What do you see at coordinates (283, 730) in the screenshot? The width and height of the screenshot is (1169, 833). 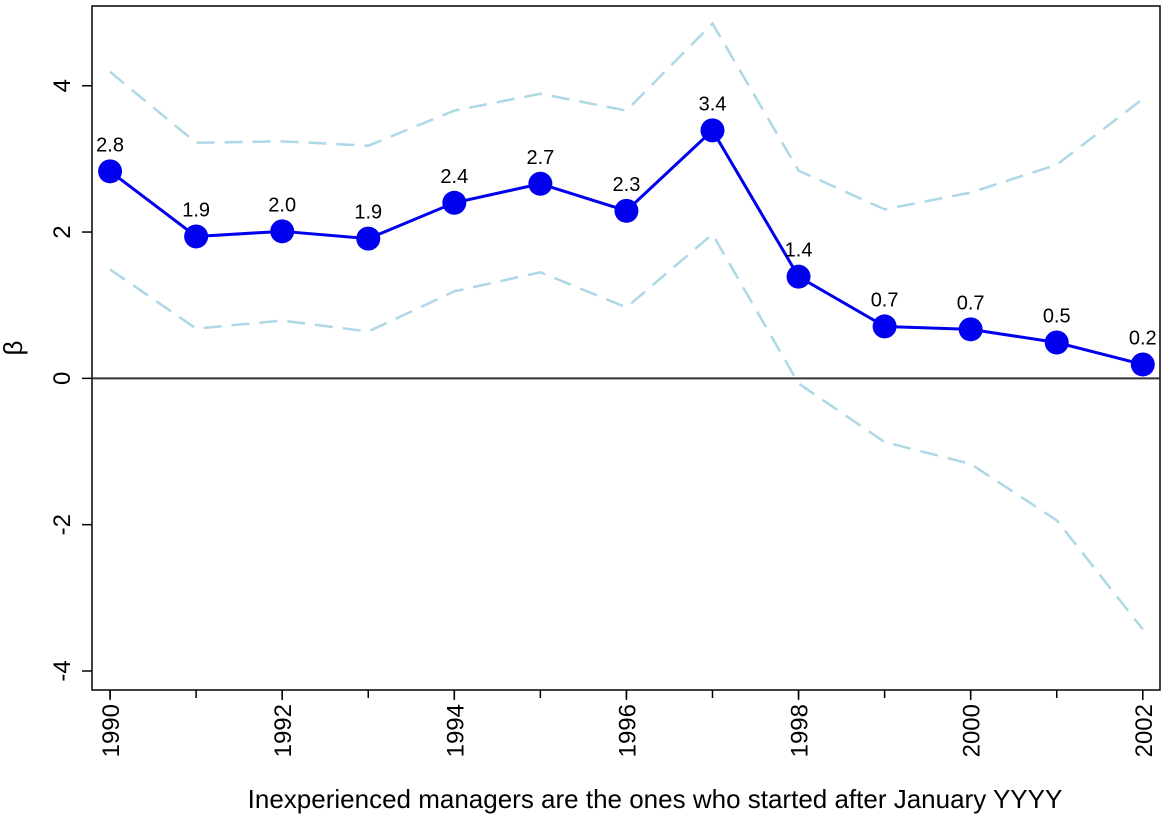 I see `x-tick-label: 1992` at bounding box center [283, 730].